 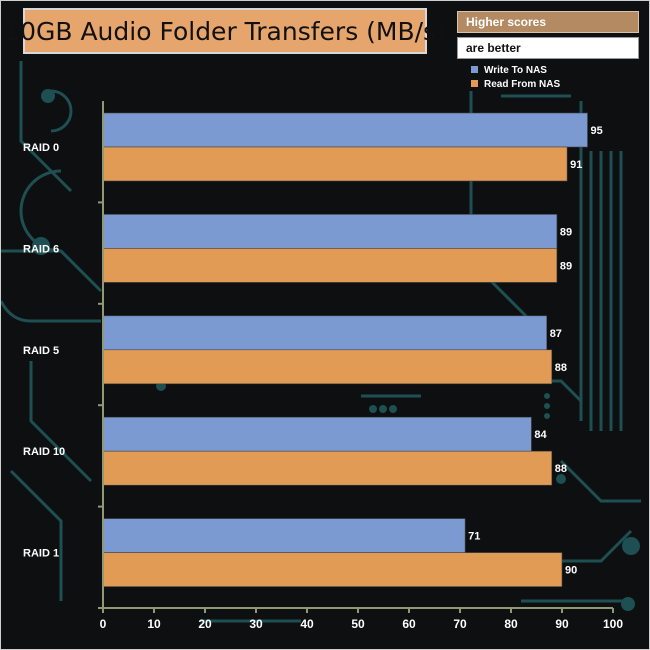 What do you see at coordinates (41, 554) in the screenshot?
I see `category-label: RAID 1` at bounding box center [41, 554].